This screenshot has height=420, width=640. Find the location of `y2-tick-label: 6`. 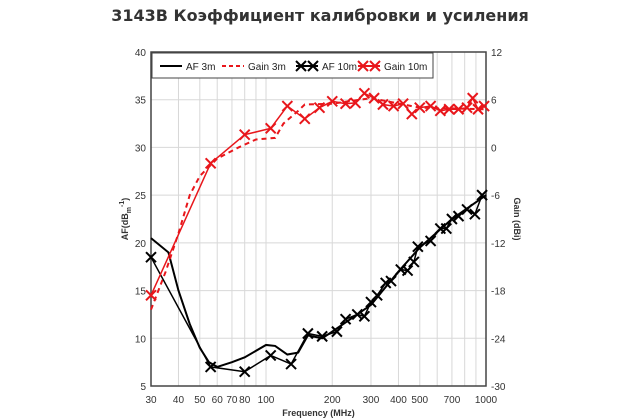

y2-tick-label: 6 is located at coordinates (494, 101).